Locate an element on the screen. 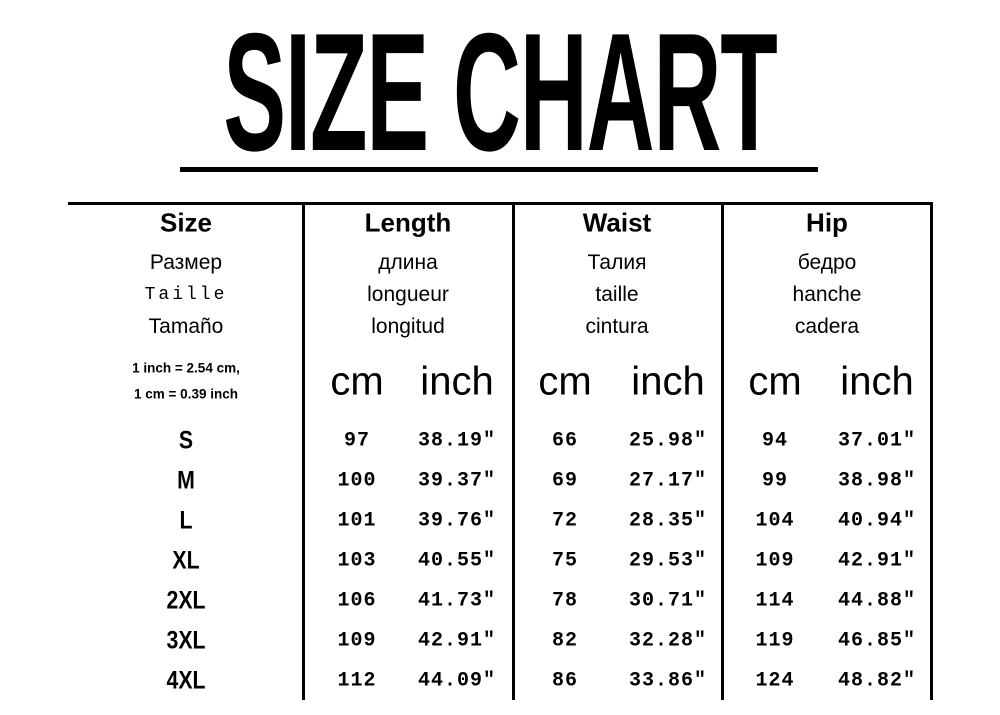 Image resolution: width=1000 pixels, height=715 pixels. column-header-translation: Taille is located at coordinates (186, 295).